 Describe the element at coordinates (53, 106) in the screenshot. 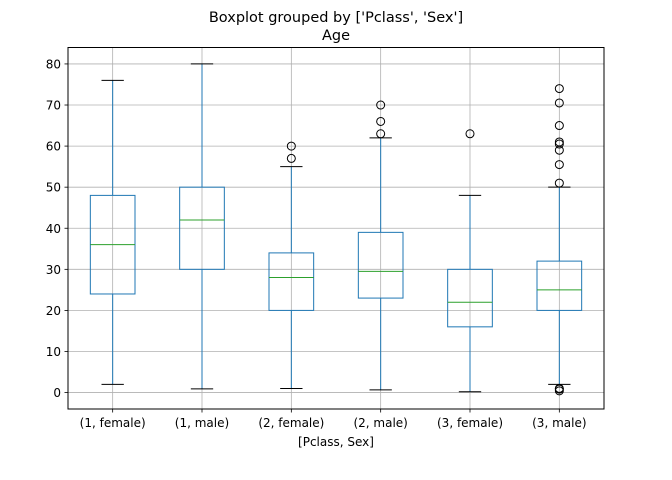

I see `y-tick-label: 70` at that location.